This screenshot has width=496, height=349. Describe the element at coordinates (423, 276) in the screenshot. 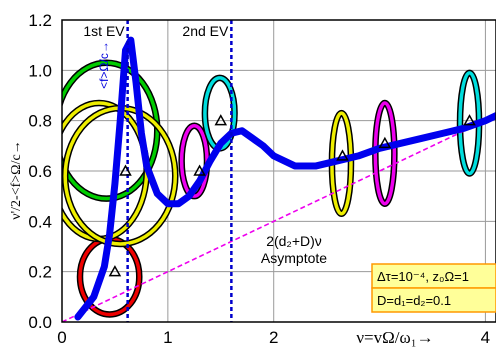

I see `params-line1: Δτ=10⁻⁴, z₀Ω=1` at that location.